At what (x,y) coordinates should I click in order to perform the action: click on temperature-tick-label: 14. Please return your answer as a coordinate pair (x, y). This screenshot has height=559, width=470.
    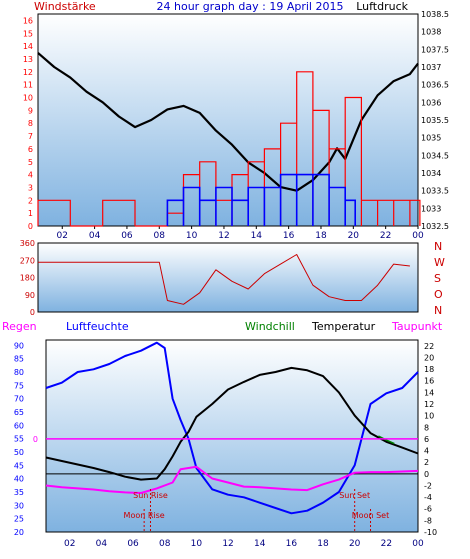
    Looking at the image, I should click on (429, 392).